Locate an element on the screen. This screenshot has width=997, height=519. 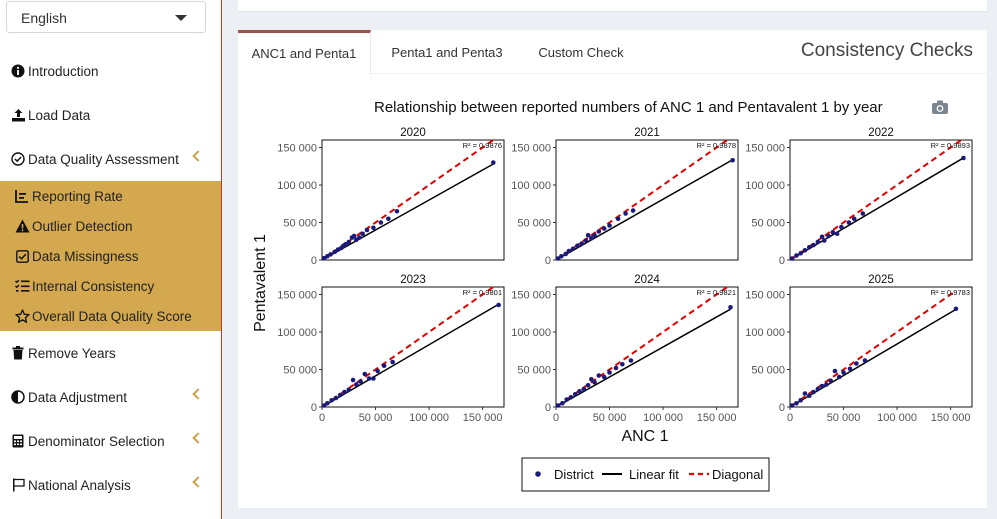
r-squared-label: R² = 0.9821 is located at coordinates (716, 292).